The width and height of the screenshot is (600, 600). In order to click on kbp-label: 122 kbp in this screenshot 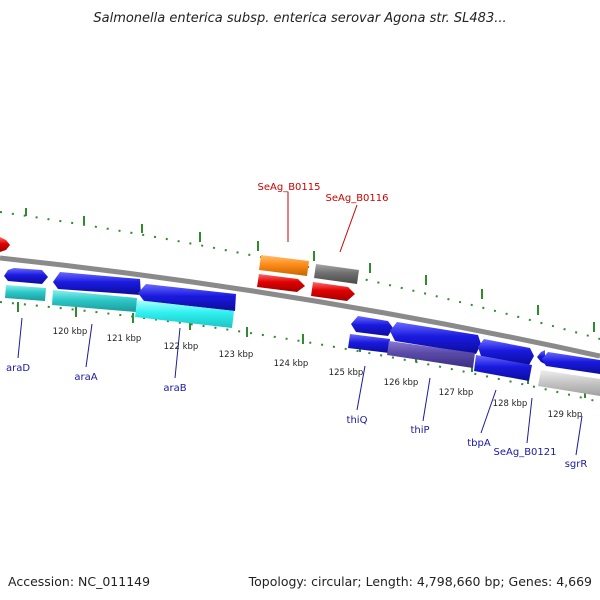, I will do `click(181, 347)`.